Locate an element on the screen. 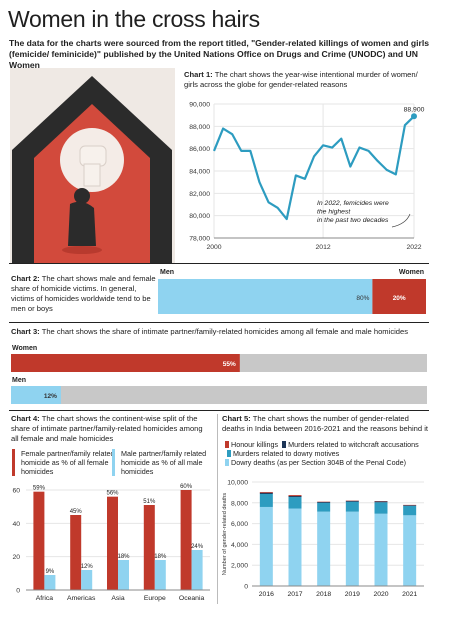 Image resolution: width=450 pixels, height=619 pixels. value-label: 20% is located at coordinates (399, 298).